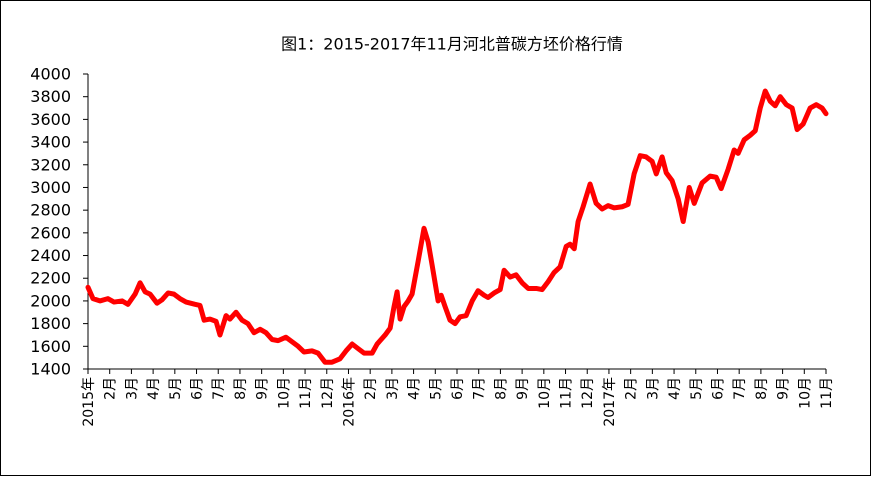  Describe the element at coordinates (89, 402) in the screenshot. I see `x-tick-label: 2015年` at that location.